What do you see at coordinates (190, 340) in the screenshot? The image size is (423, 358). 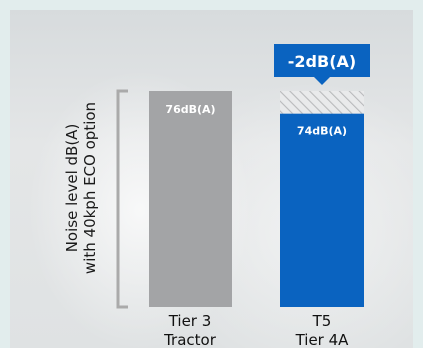 I see `category-label-tier3-line2: Tractor` at bounding box center [190, 340].